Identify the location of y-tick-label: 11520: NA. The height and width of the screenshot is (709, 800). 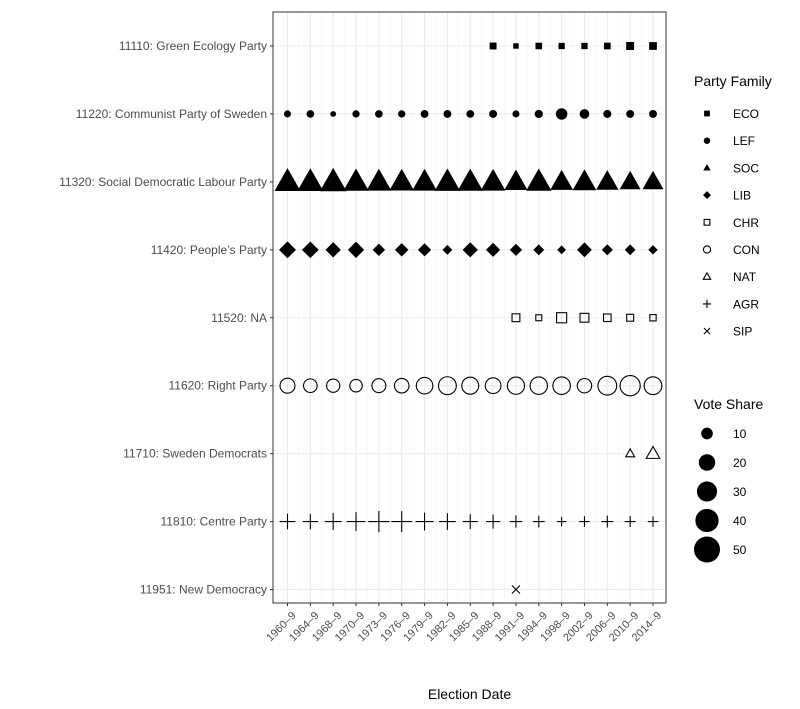
(239, 318).